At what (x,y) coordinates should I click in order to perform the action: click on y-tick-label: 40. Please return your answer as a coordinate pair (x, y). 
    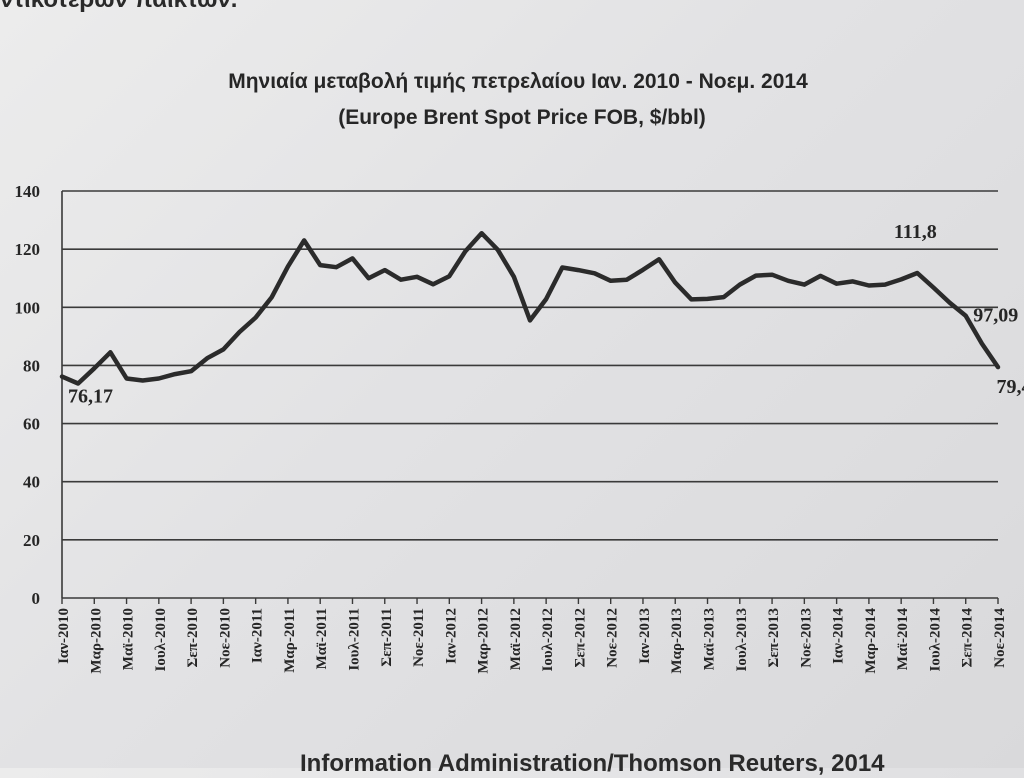
    Looking at the image, I should click on (31, 482).